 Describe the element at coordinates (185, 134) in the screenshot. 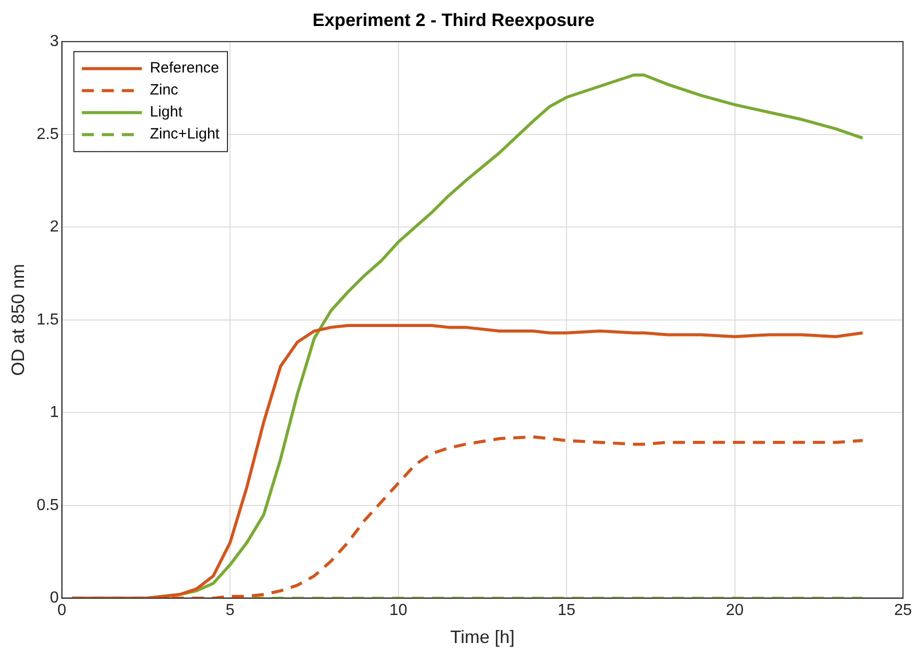

I see `legend-label: Zinc+Light` at that location.